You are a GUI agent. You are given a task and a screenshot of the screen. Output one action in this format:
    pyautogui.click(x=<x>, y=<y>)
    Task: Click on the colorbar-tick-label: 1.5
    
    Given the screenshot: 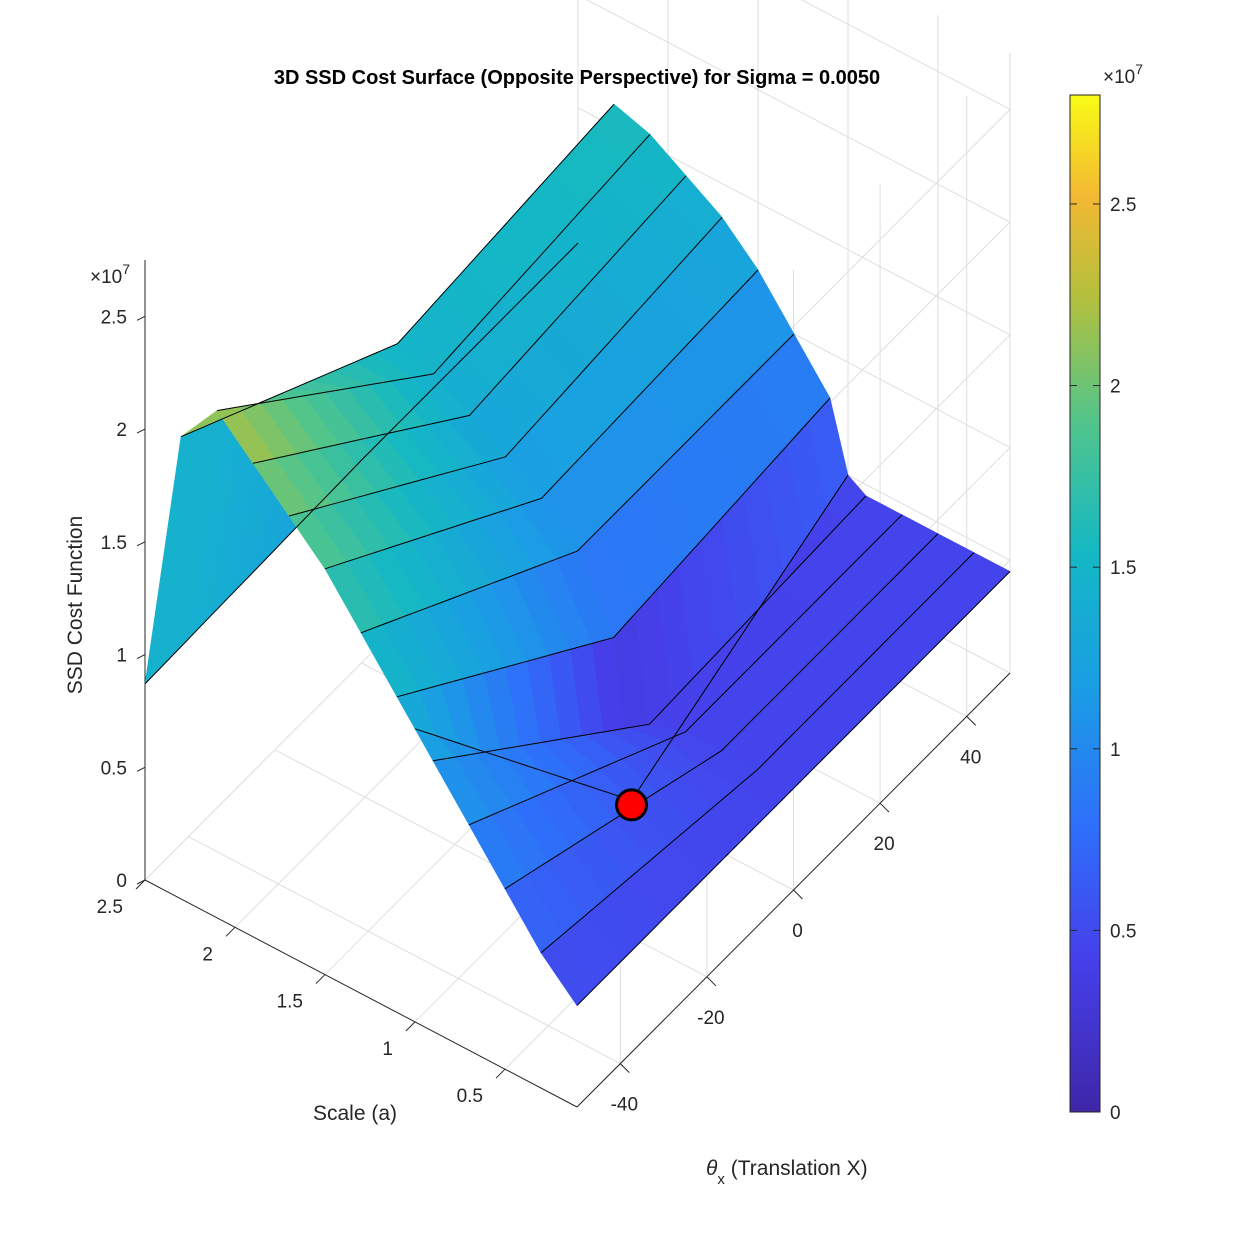 What is the action you would take?
    pyautogui.click(x=1123, y=568)
    